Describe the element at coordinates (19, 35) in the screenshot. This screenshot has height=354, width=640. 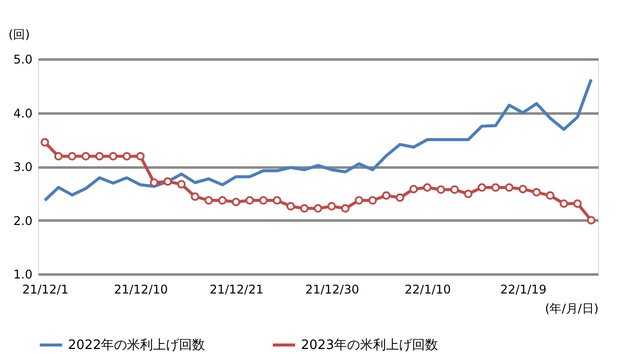
I see `y-axis-title: (回)` at that location.